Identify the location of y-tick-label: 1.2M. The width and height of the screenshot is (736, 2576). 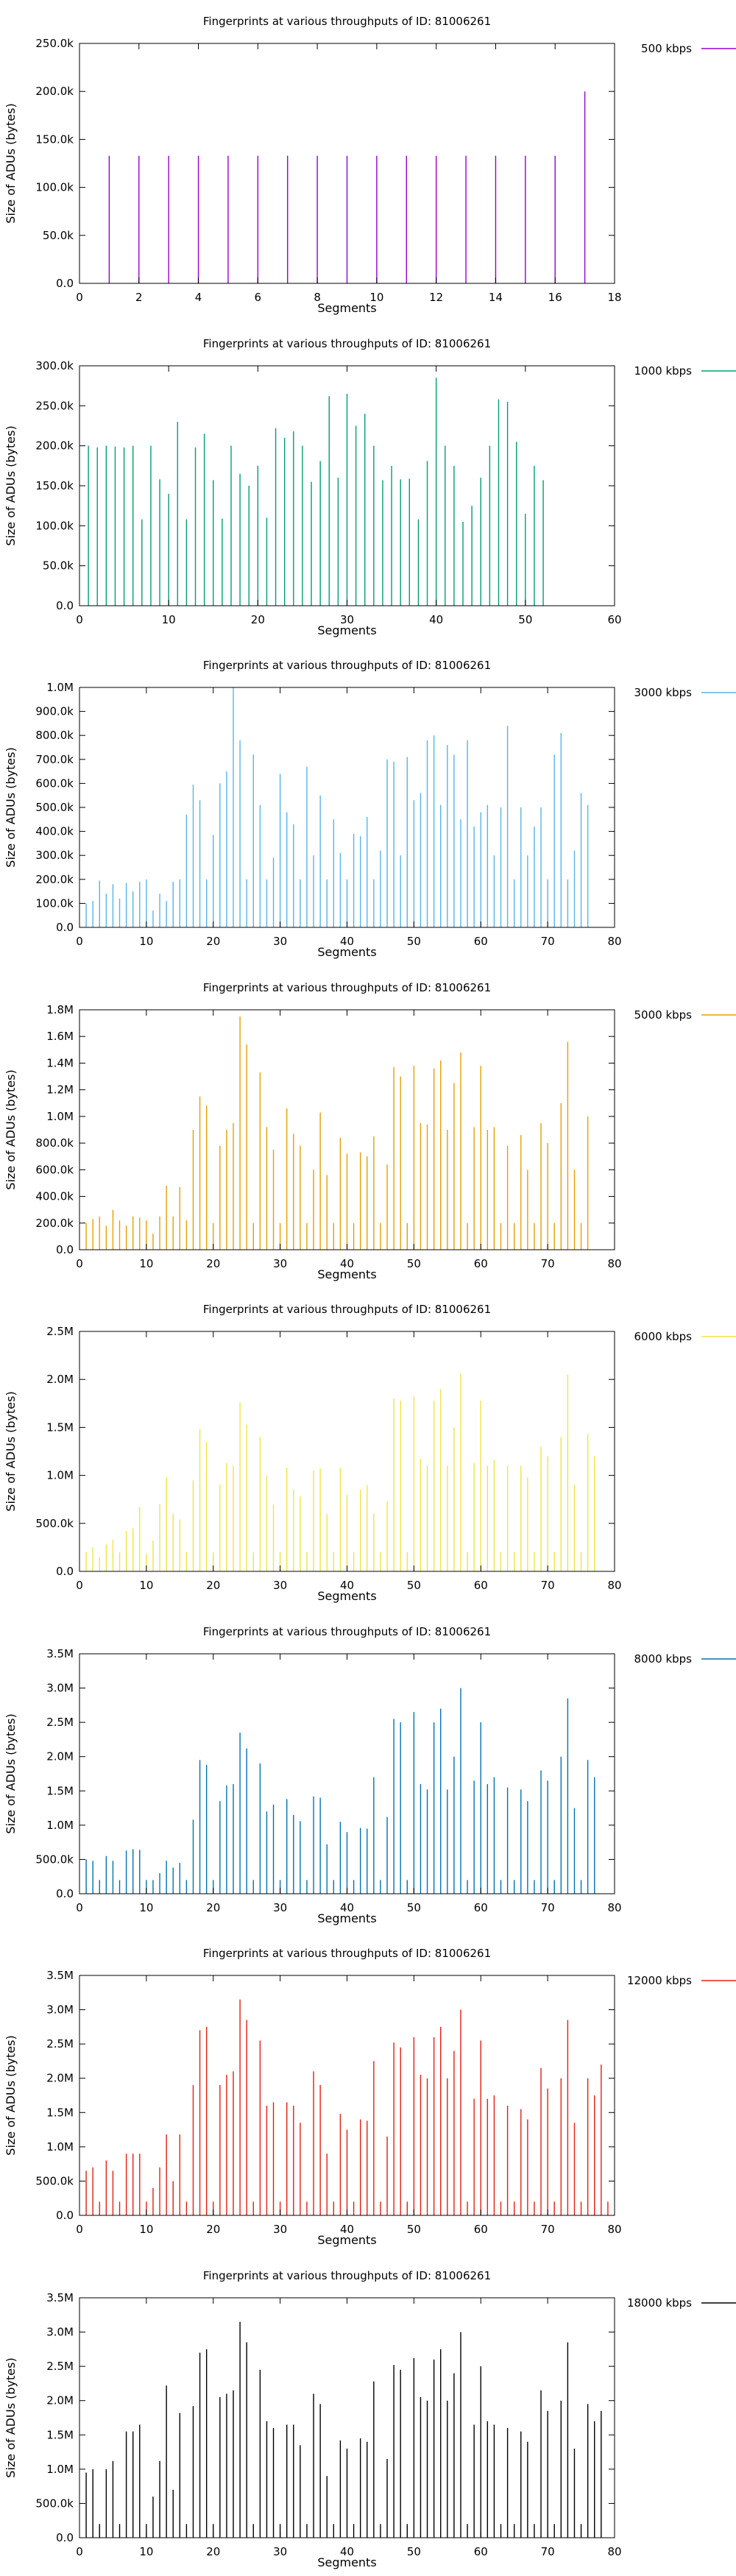
(60, 1089).